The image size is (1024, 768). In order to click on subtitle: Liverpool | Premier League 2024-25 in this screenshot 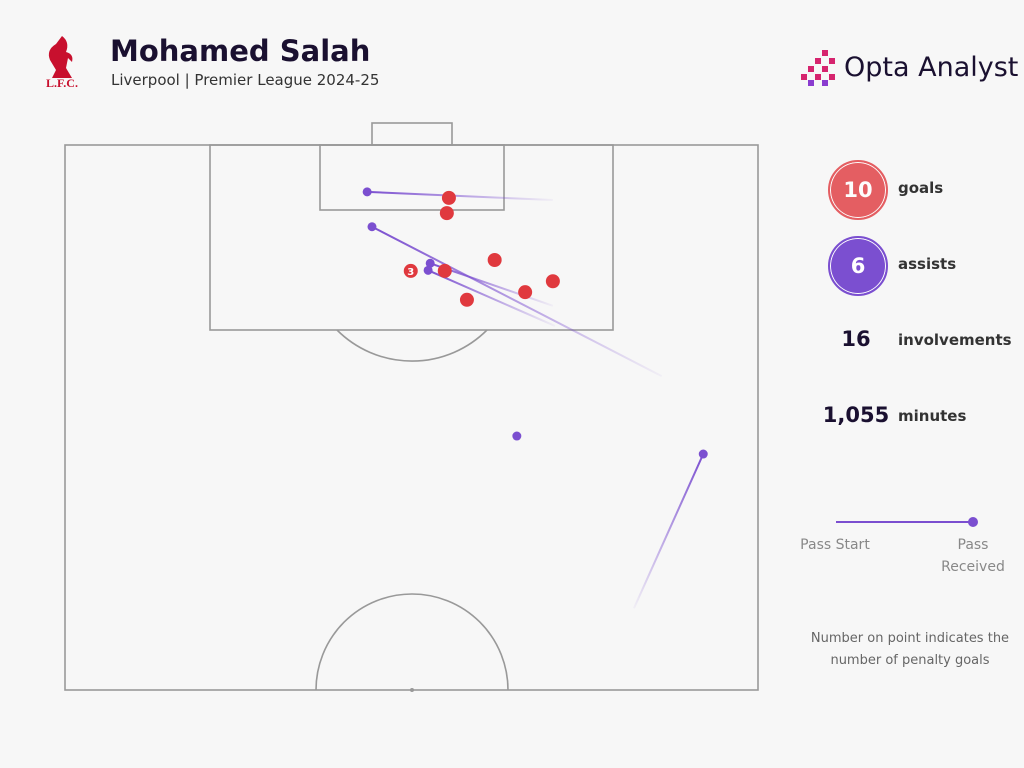, I will do `click(245, 80)`.